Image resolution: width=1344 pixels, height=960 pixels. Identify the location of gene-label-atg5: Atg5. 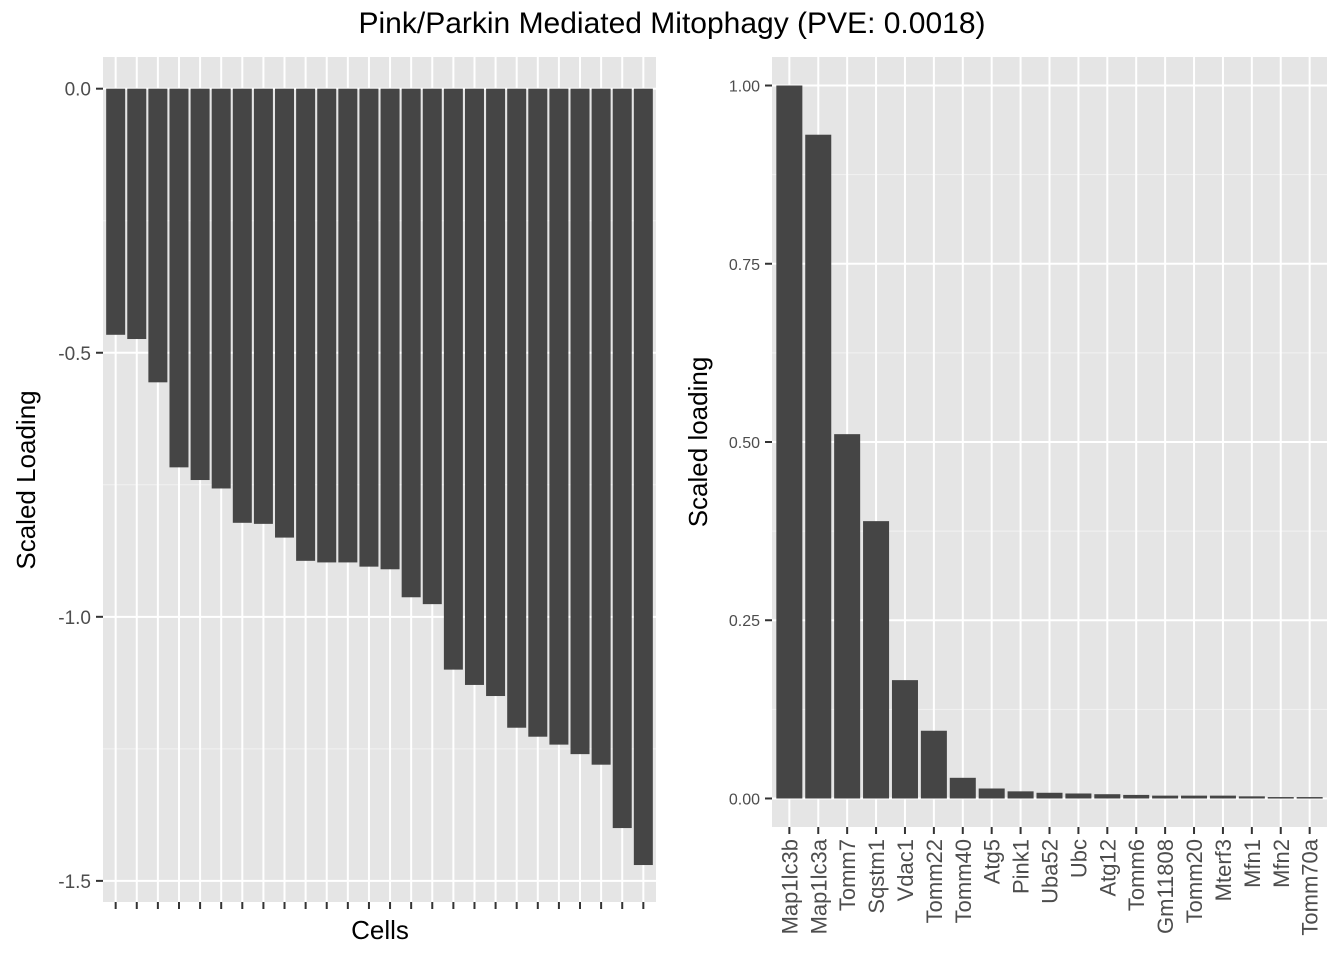
(992, 861).